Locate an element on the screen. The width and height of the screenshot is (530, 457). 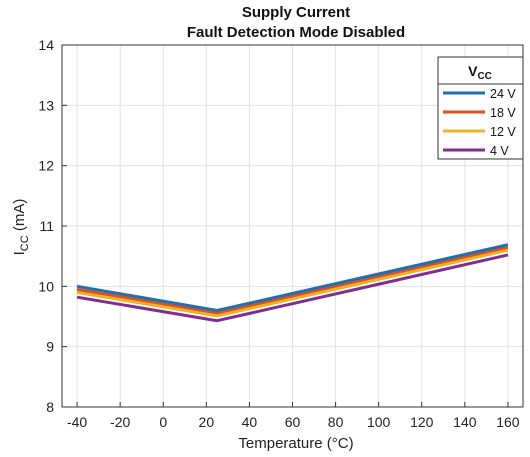
y-tick-label: 9 is located at coordinates (50, 347).